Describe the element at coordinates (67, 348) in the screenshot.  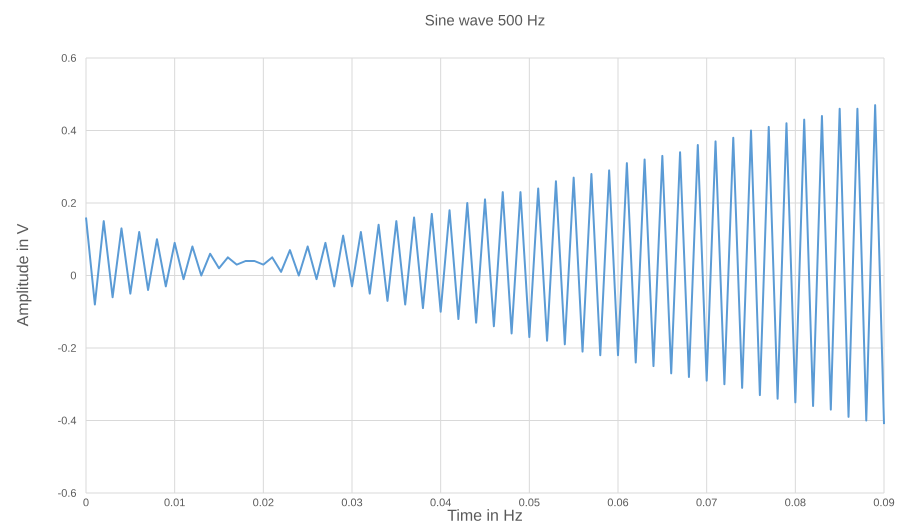
I see `y-tick-label: -0.2` at that location.